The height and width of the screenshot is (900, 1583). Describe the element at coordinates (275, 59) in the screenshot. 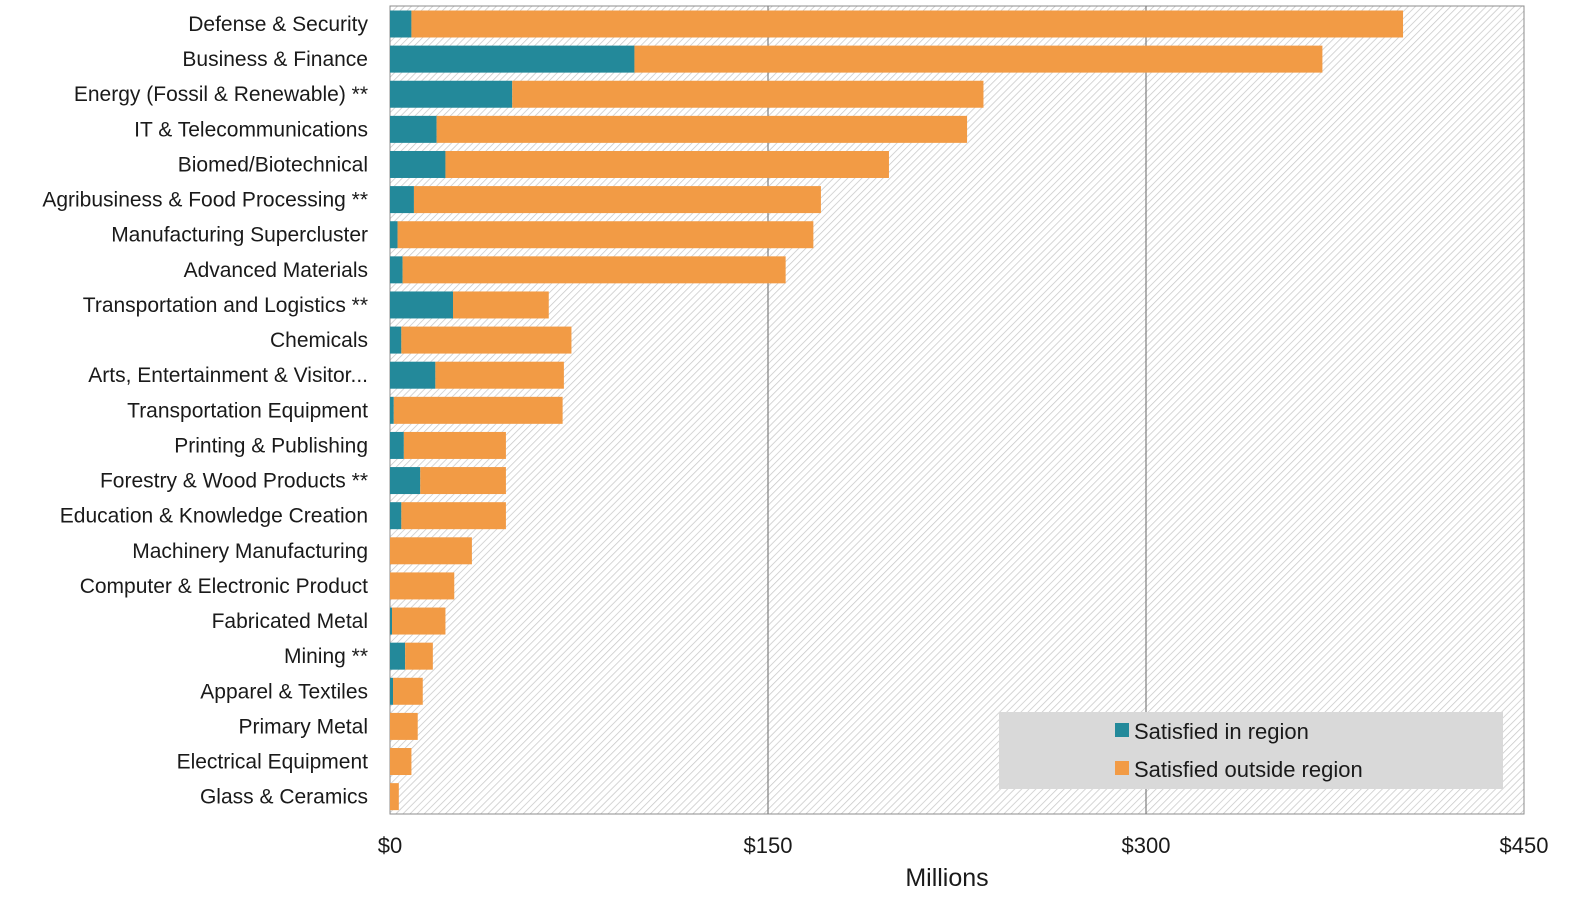

I see `category-label: Business & Finance` at that location.